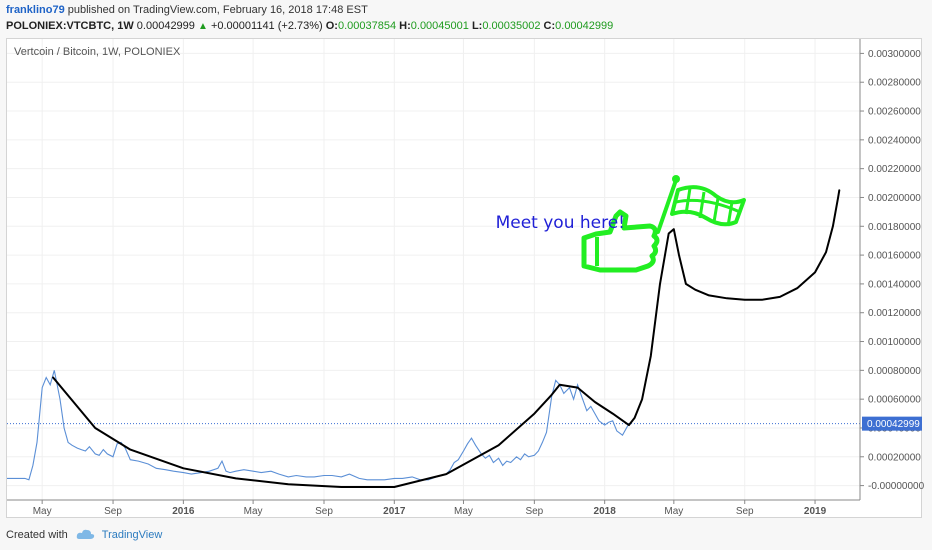 The height and width of the screenshot is (550, 932). I want to click on y-tick-label: 0.00060000, so click(894, 400).